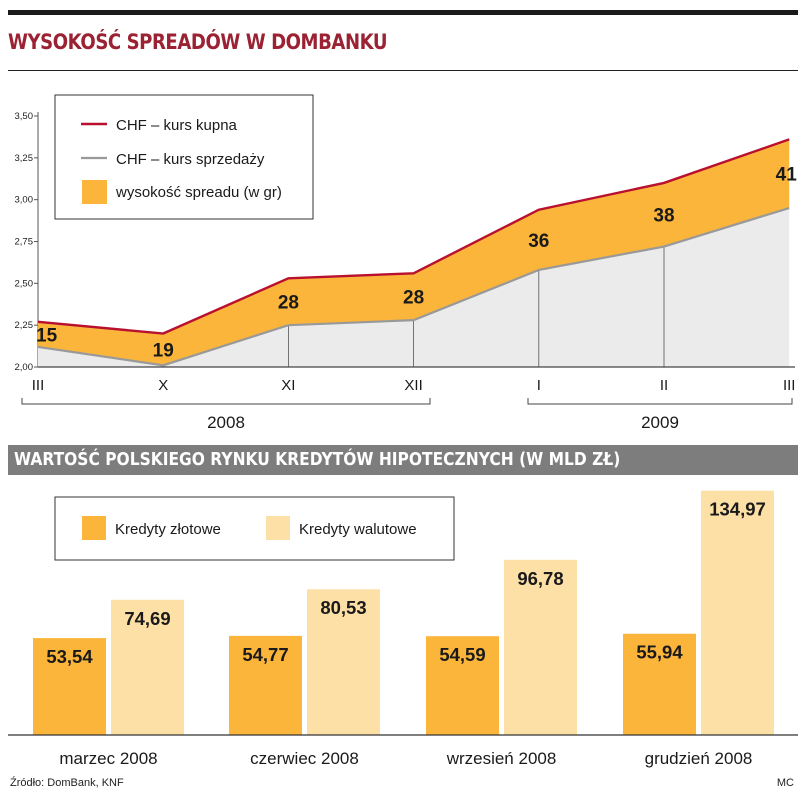 This screenshot has width=805, height=803. What do you see at coordinates (413, 385) in the screenshot?
I see `x-tick-label: XII` at bounding box center [413, 385].